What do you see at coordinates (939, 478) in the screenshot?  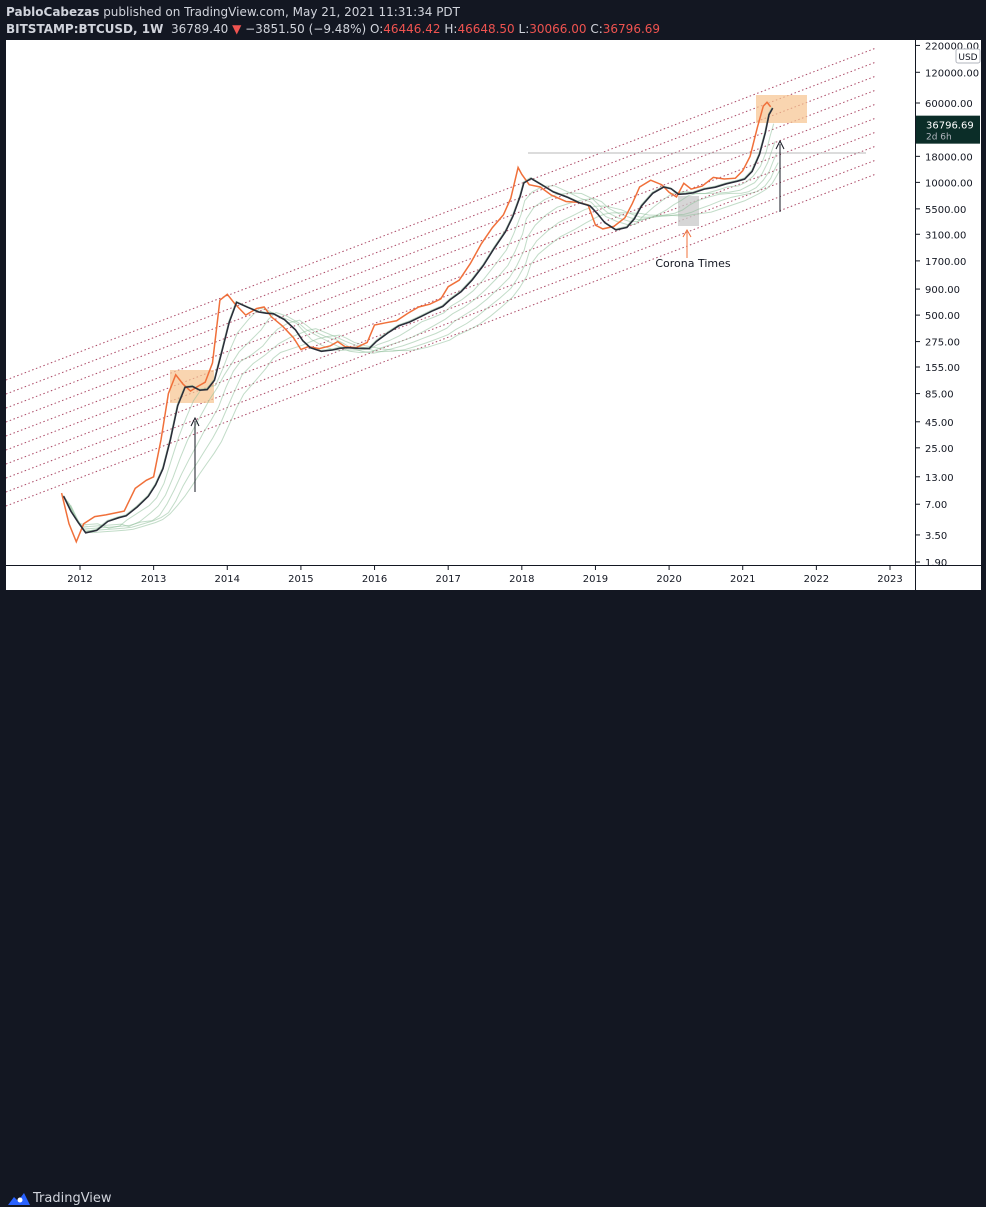 I see `y-tick-label: 13.00` at bounding box center [939, 478].